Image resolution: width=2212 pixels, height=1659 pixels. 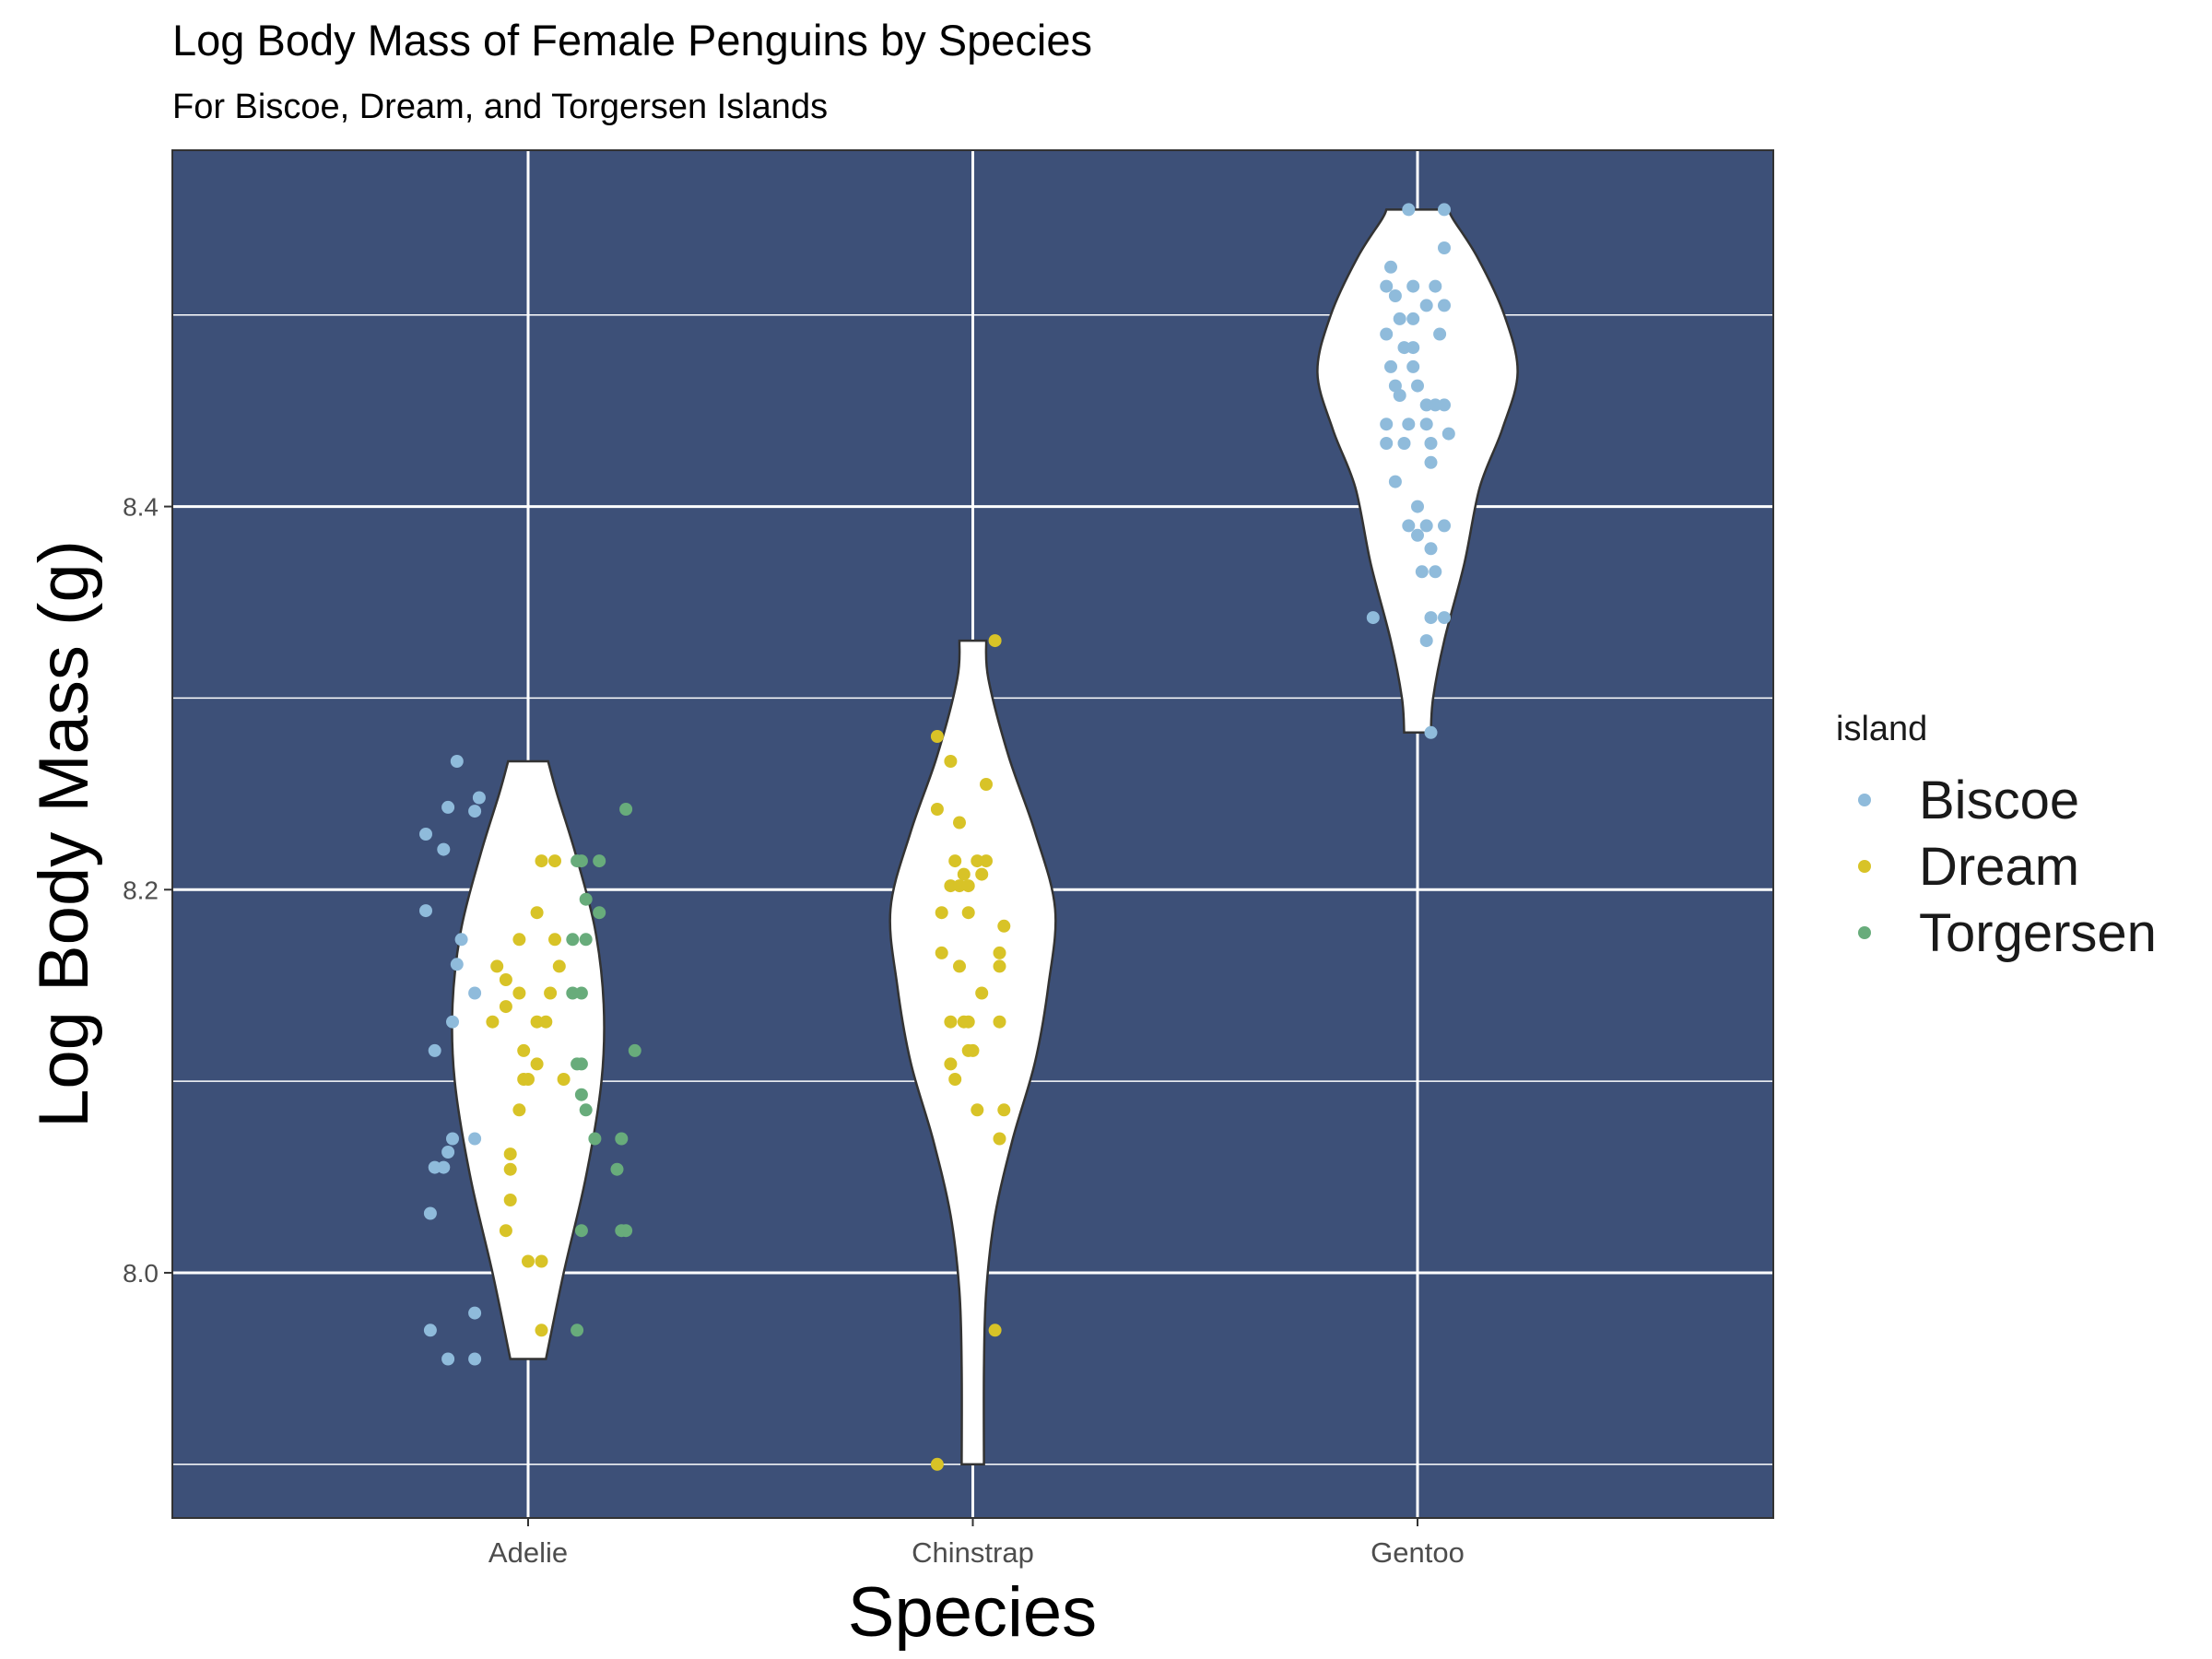 I want to click on x-tick-label: Gentoo, so click(x=1418, y=1552).